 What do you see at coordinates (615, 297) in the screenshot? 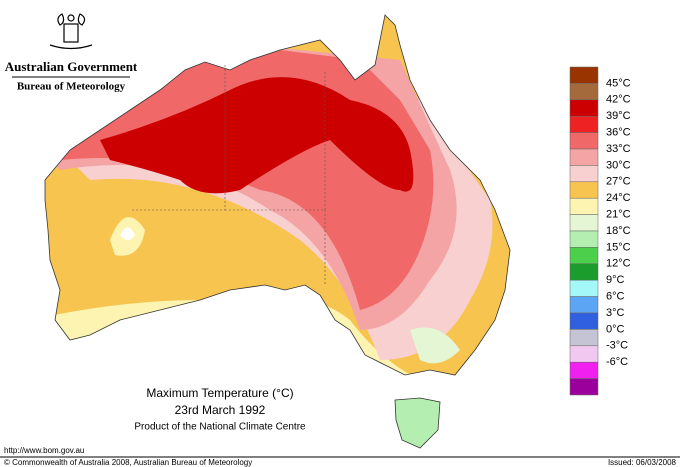
I see `legend-label: 6°C` at bounding box center [615, 297].